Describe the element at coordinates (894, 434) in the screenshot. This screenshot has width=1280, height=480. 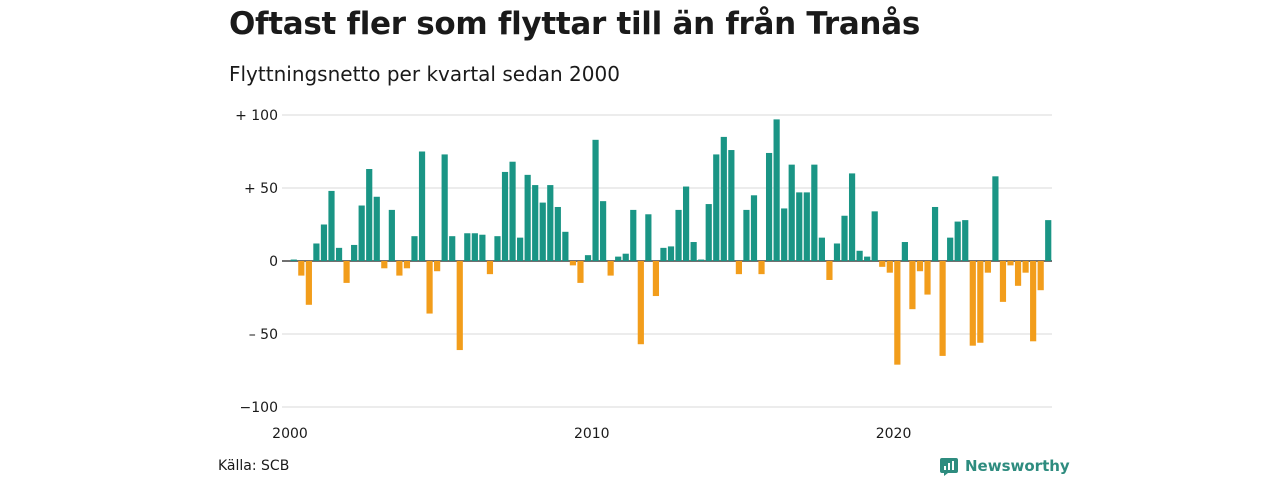
I see `x-tick-label: 2020` at that location.